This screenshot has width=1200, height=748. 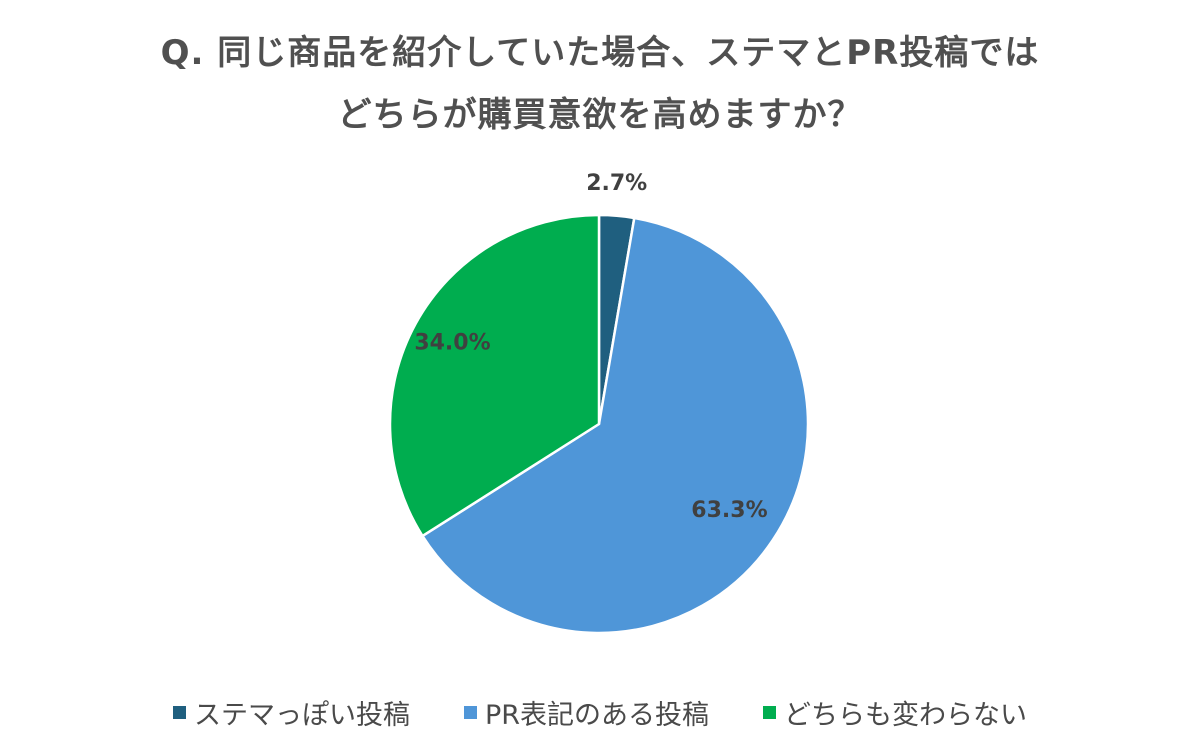 I want to click on legend: ステマっぽい投稿 PR表記のある投稿 どちらも変わらない, so click(x=600, y=712).